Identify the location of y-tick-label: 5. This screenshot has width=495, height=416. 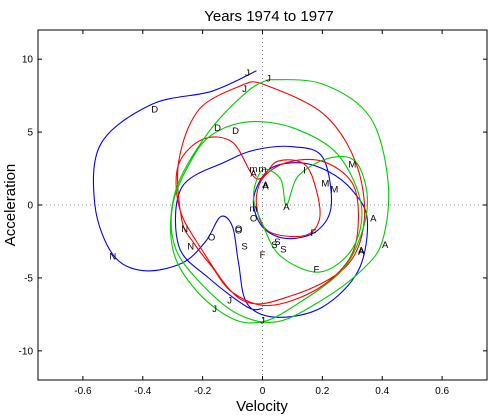
(30, 133).